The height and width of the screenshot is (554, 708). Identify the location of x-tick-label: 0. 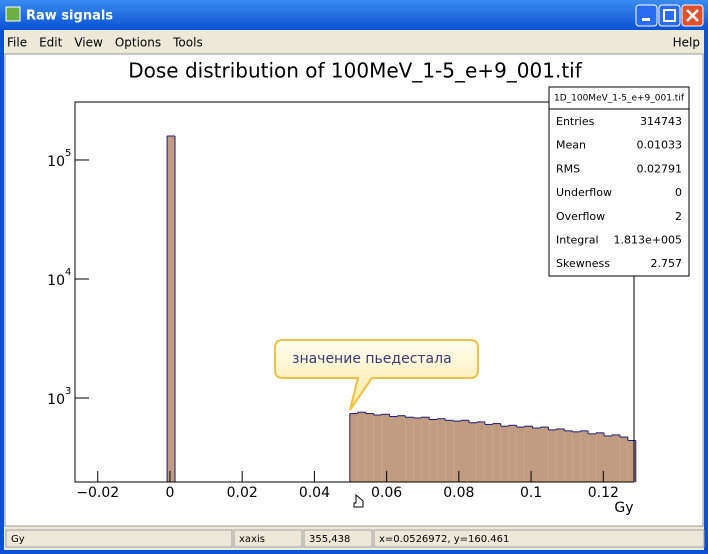
(170, 493).